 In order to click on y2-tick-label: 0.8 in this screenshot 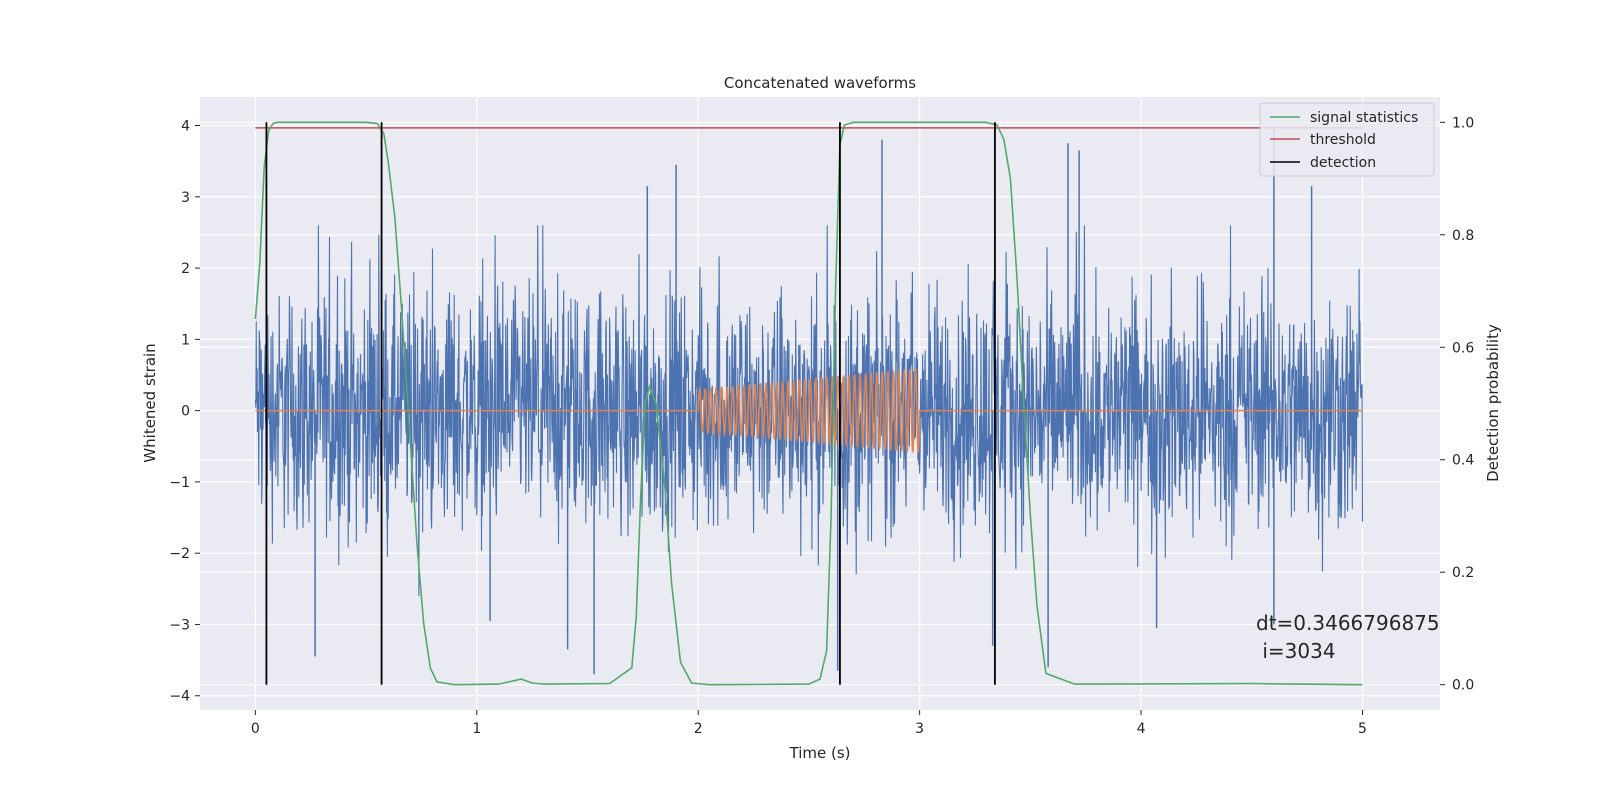, I will do `click(1463, 236)`.